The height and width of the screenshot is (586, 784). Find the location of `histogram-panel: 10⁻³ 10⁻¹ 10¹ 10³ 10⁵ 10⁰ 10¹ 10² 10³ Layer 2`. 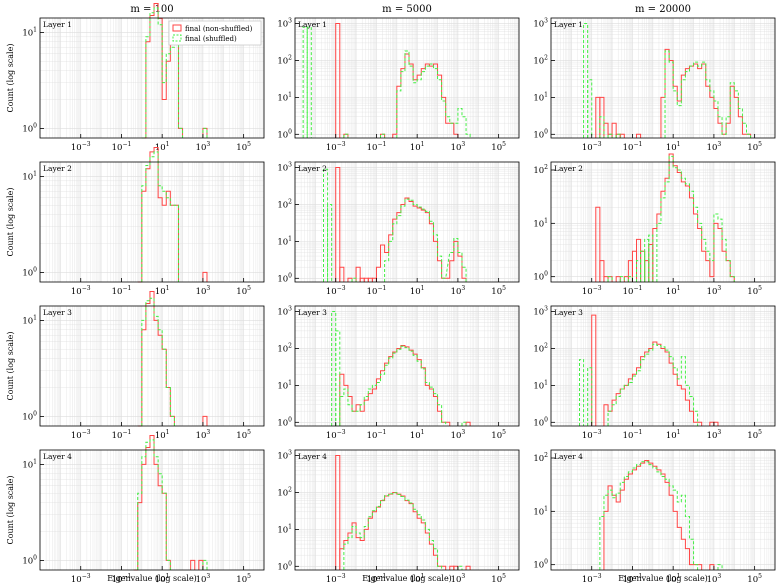

histogram-panel: 10⁻³ 10⁻¹ 10¹ 10³ 10⁵ 10⁰ 10¹ 10² 10³ Layer 2 is located at coordinates (398, 229).